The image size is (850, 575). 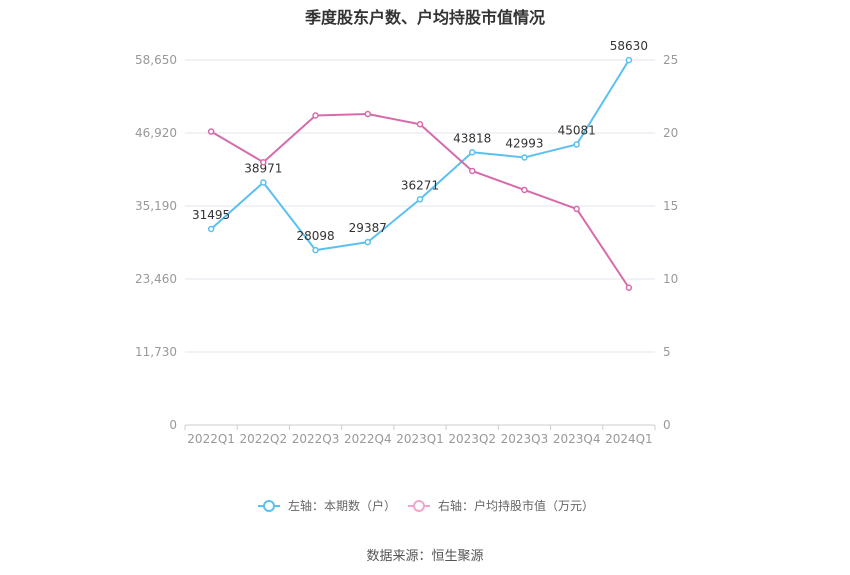 What do you see at coordinates (425, 556) in the screenshot?
I see `data-source: 数据来源：恒生聚源` at bounding box center [425, 556].